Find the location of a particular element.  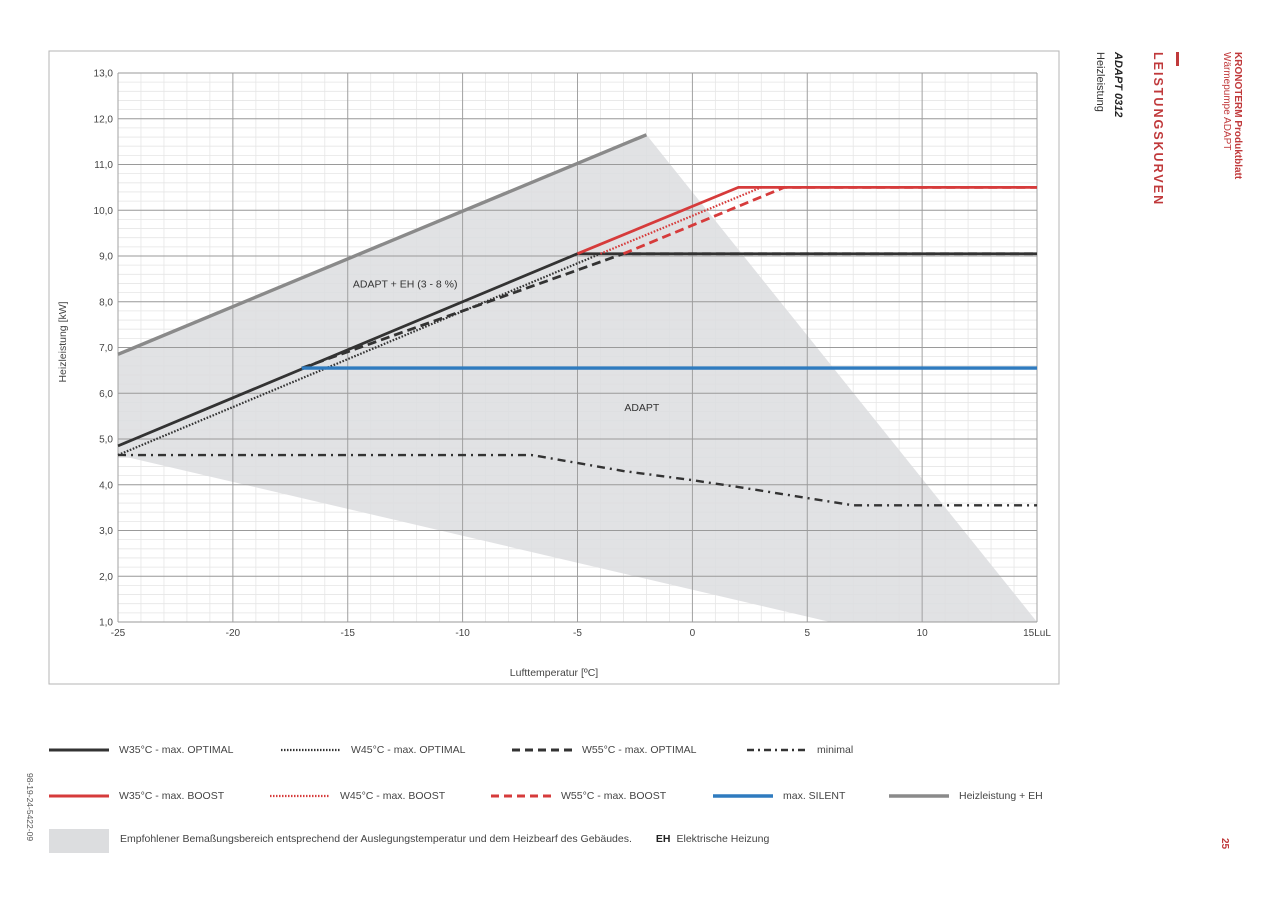

range-swatch is located at coordinates (79, 841).